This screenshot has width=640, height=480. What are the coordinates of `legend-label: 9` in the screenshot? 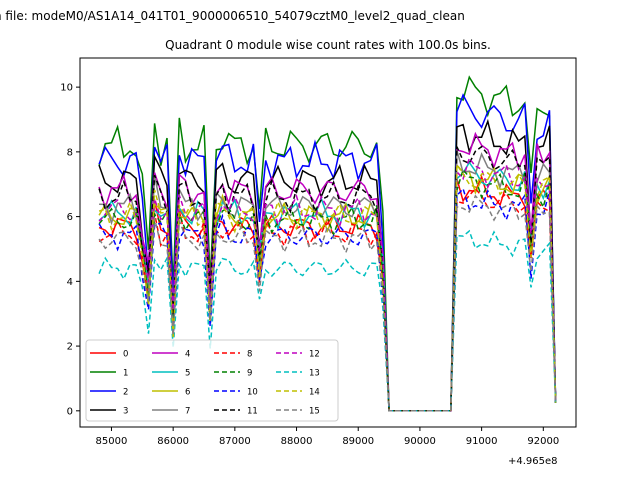 It's located at (249, 374).